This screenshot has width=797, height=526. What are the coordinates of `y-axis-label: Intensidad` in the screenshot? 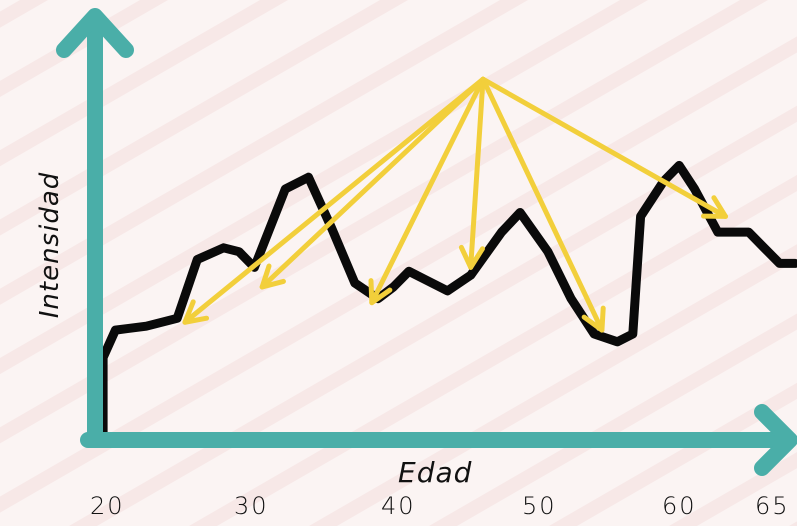 It's located at (50, 245).